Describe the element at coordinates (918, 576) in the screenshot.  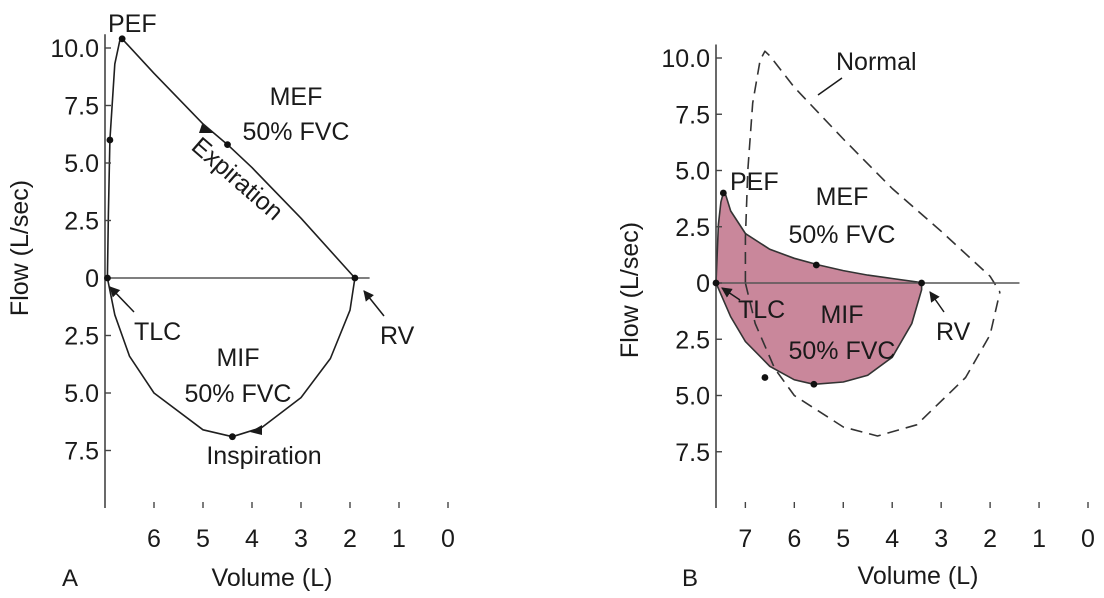
I see `panel-b-x-axis-title: Volume (L)` at that location.